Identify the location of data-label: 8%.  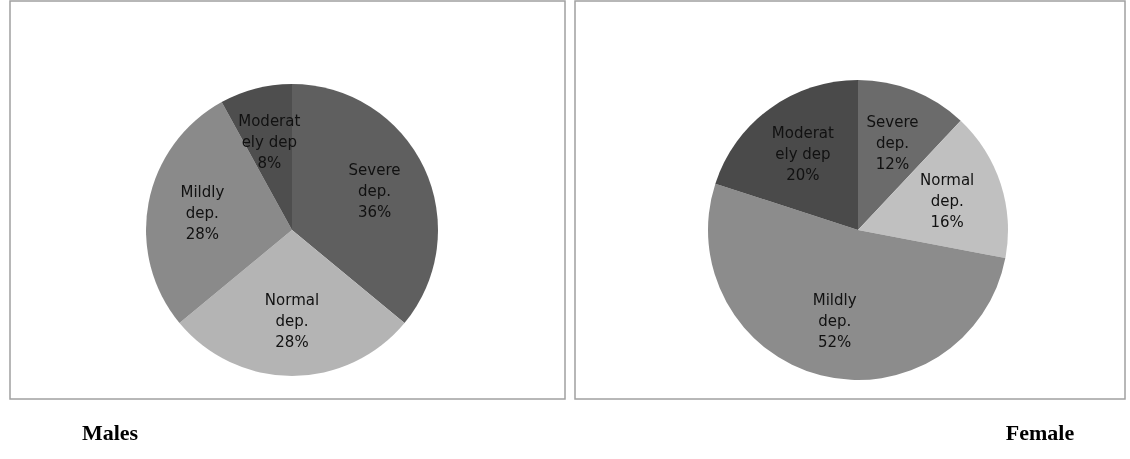
(269, 162).